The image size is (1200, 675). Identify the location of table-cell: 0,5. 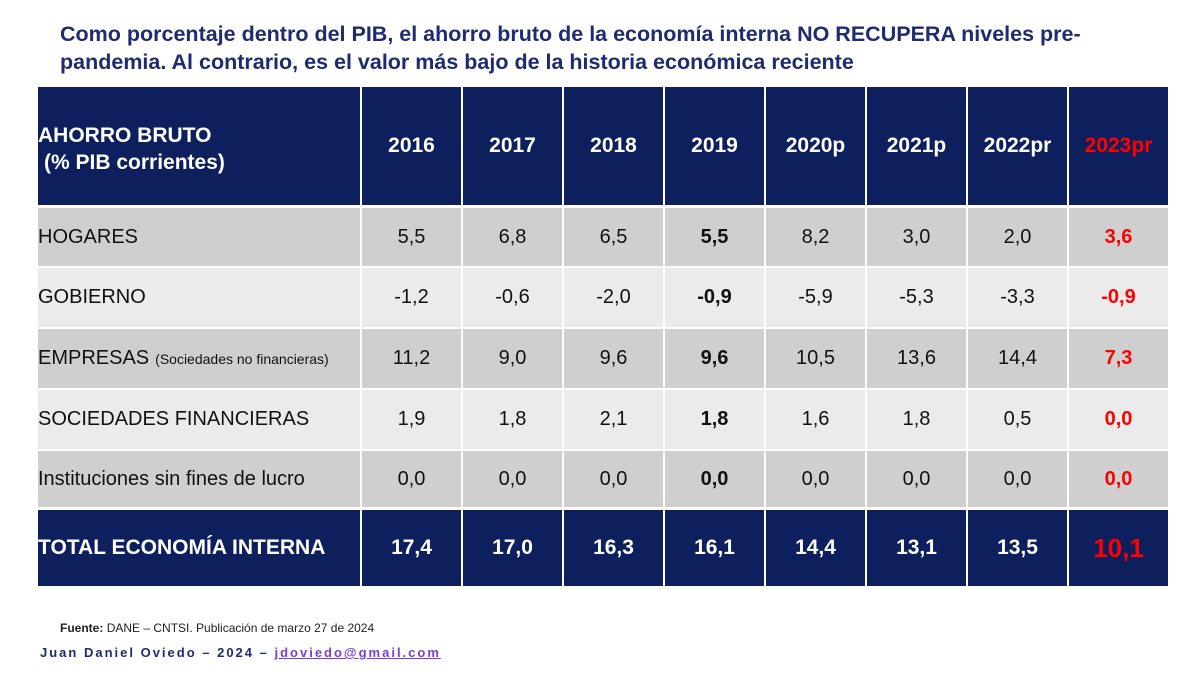
(1017, 418).